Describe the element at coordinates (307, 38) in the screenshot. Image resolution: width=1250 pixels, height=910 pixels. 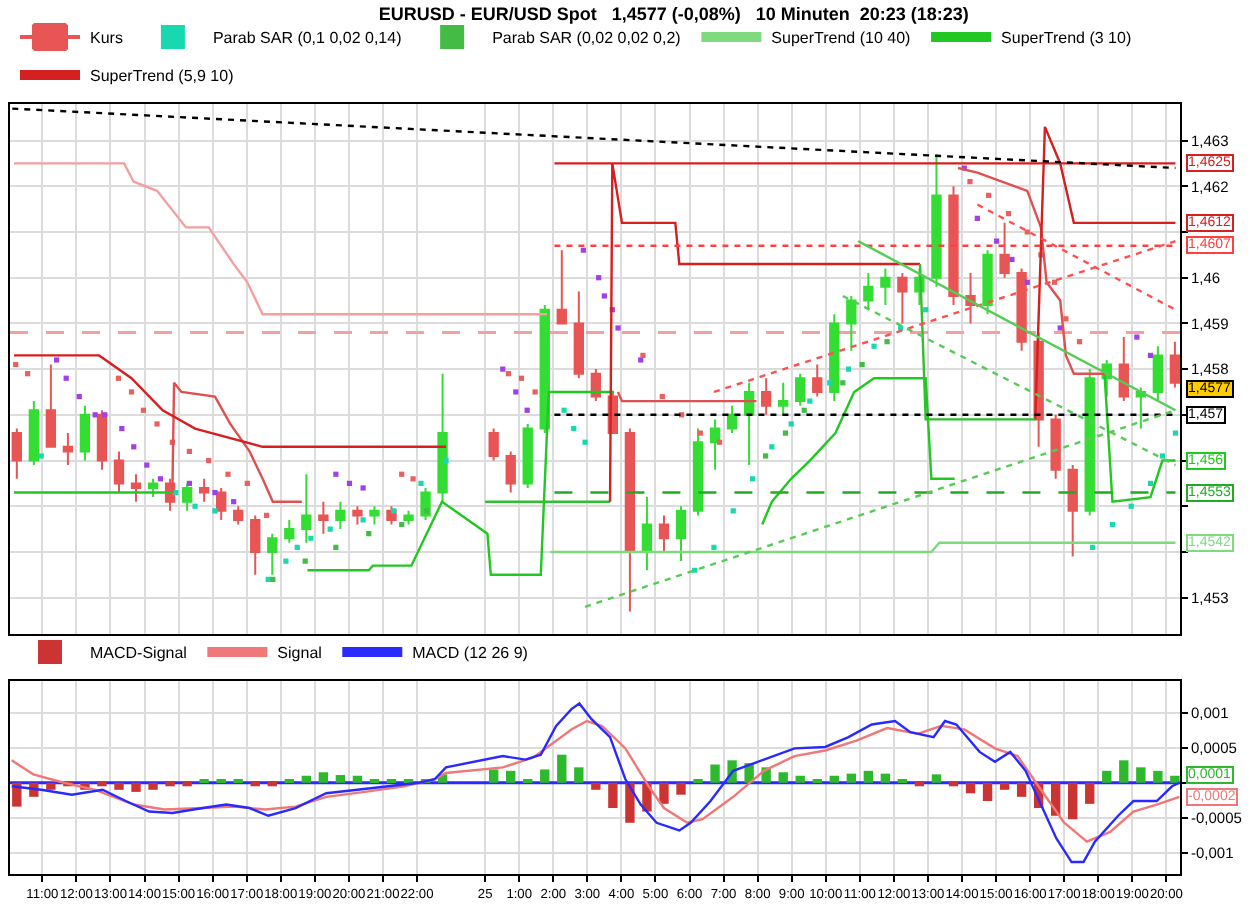
I see `legend-label: Parab SAR (0,1 0,02 0,14)` at that location.